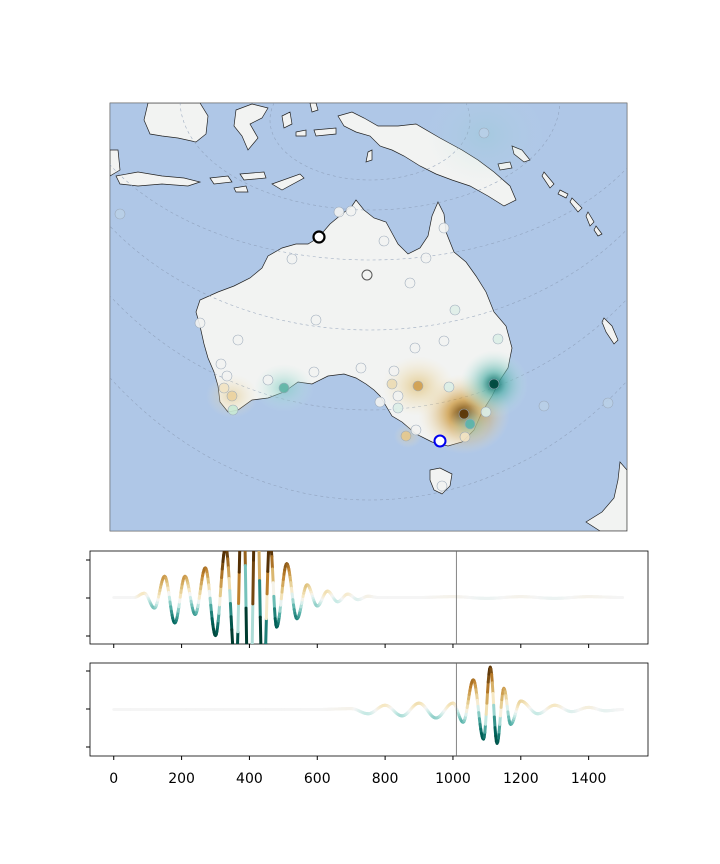 This screenshot has height=864, width=720. What do you see at coordinates (314, 108) in the screenshot?
I see `land-northwest-corner` at bounding box center [314, 108].